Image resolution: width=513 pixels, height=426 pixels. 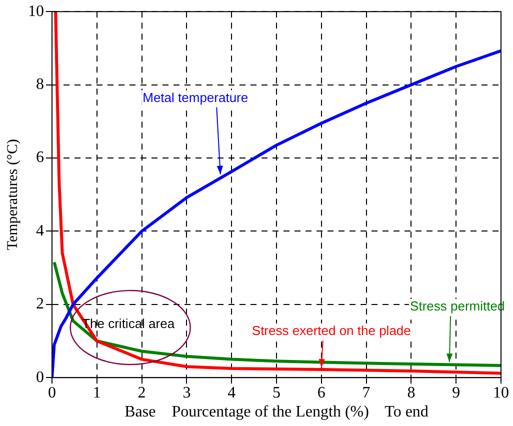 What do you see at coordinates (40, 304) in the screenshot?
I see `y-tick-label: 2` at bounding box center [40, 304].